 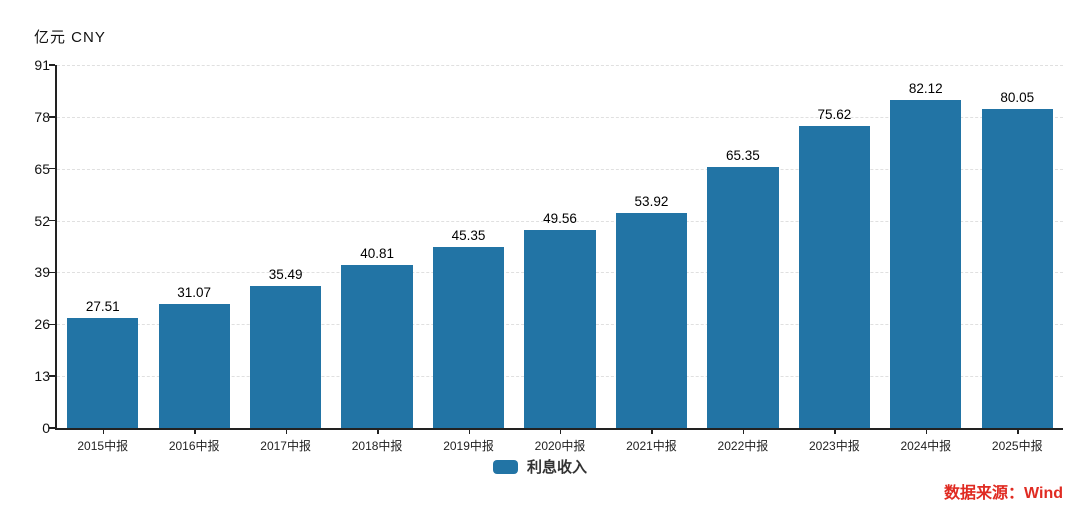 I want to click on bar-value-label: 31.07, so click(x=194, y=293).